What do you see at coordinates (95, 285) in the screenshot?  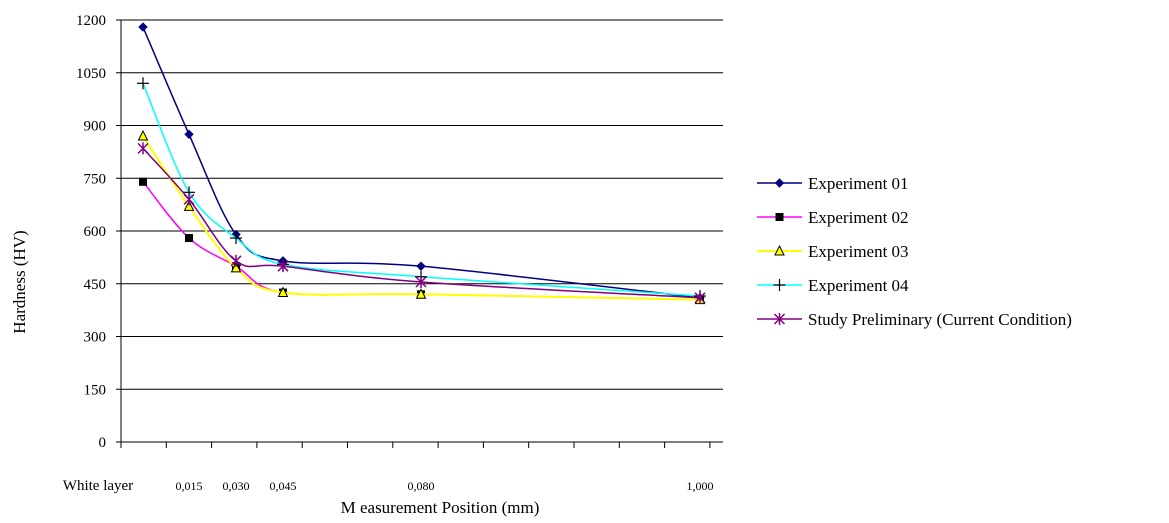 I see `y-tick-label: 450` at bounding box center [95, 285].